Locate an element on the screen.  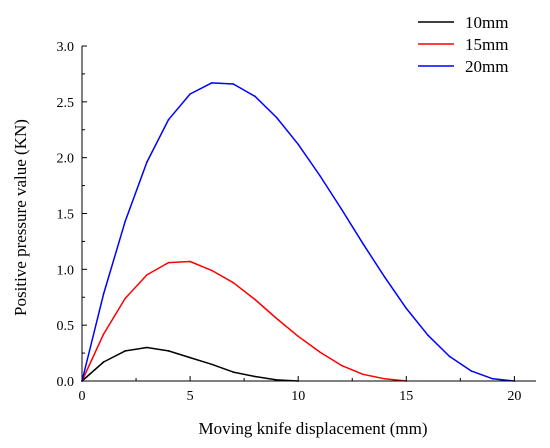
y-tick-label: 0.5 is located at coordinates (66, 326).